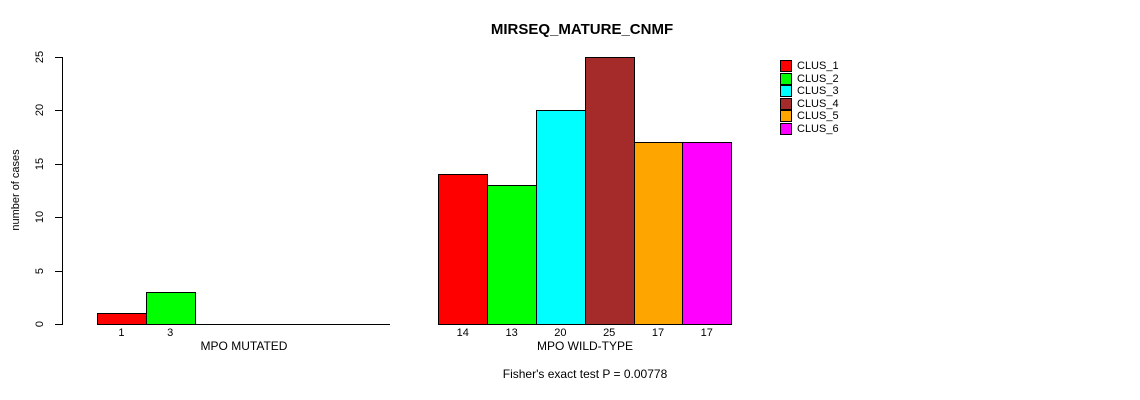 This screenshot has height=400, width=1140. I want to click on bar-value-label: 25, so click(609, 333).